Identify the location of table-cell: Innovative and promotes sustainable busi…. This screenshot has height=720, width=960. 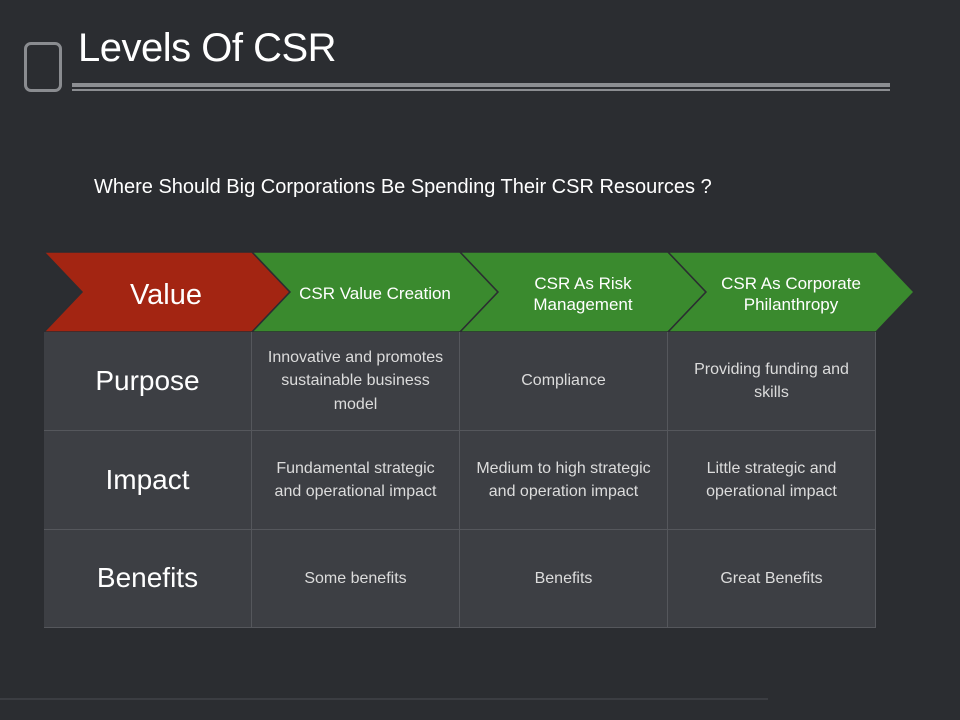
(356, 381).